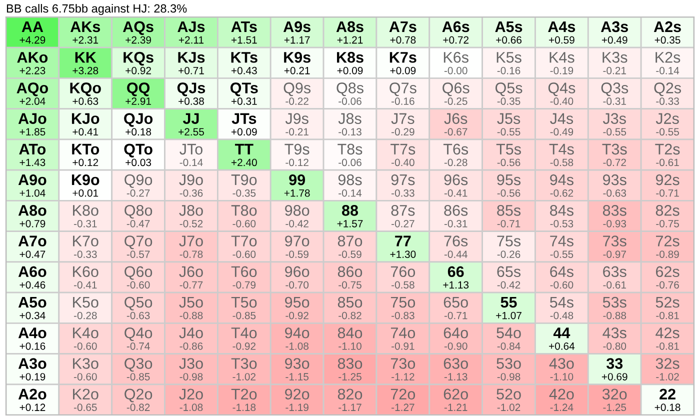 The width and height of the screenshot is (700, 420). I want to click on text: Q2o, so click(138, 395).